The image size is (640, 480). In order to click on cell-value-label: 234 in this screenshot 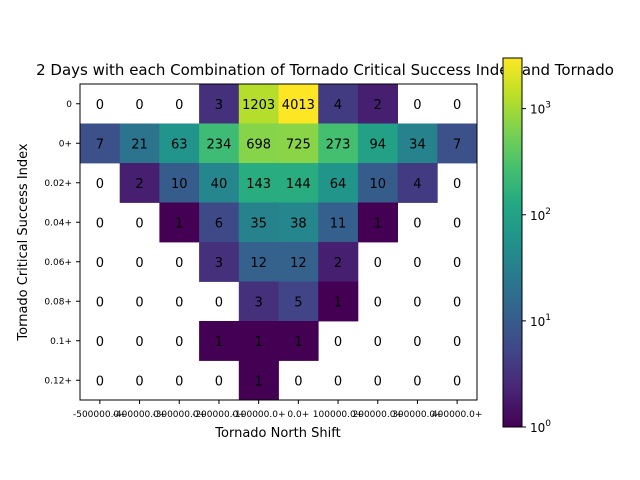, I will do `click(219, 144)`.